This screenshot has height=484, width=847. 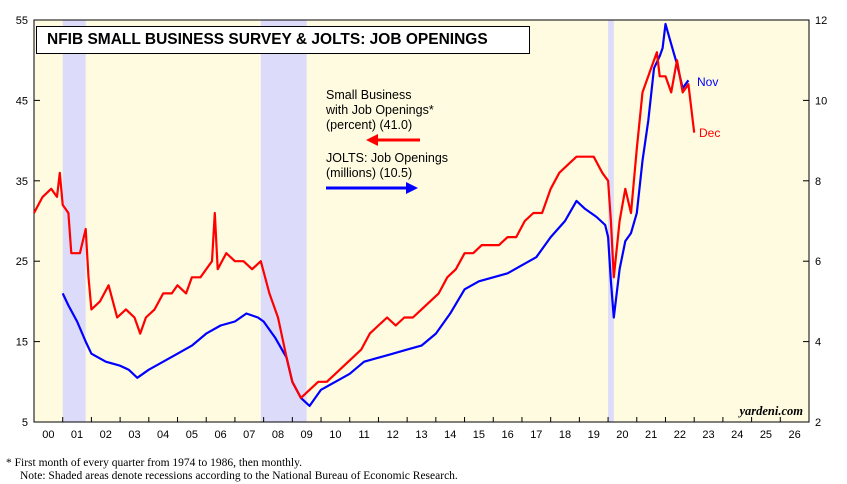 I want to click on x-tick-label: 00, so click(x=48, y=435).